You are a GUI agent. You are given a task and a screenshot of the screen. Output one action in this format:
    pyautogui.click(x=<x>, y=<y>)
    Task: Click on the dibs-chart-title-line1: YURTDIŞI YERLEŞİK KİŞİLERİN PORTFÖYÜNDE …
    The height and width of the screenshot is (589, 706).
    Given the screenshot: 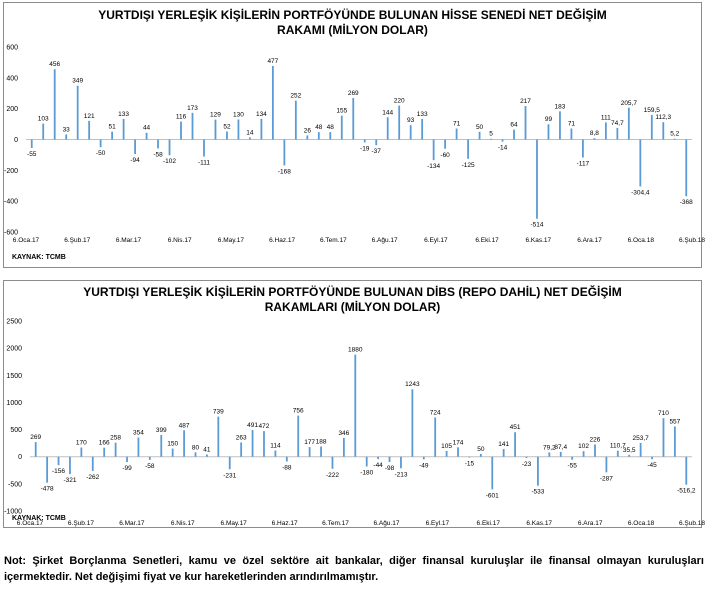 What is the action you would take?
    pyautogui.click(x=352, y=292)
    